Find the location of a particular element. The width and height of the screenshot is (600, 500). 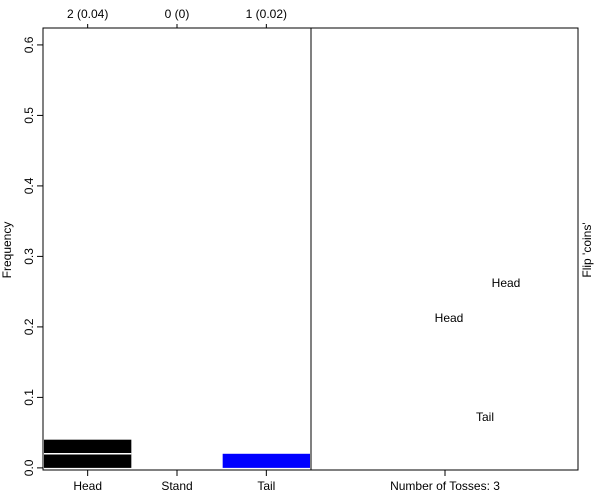

y-axis-label: Frequency is located at coordinates (7, 250).